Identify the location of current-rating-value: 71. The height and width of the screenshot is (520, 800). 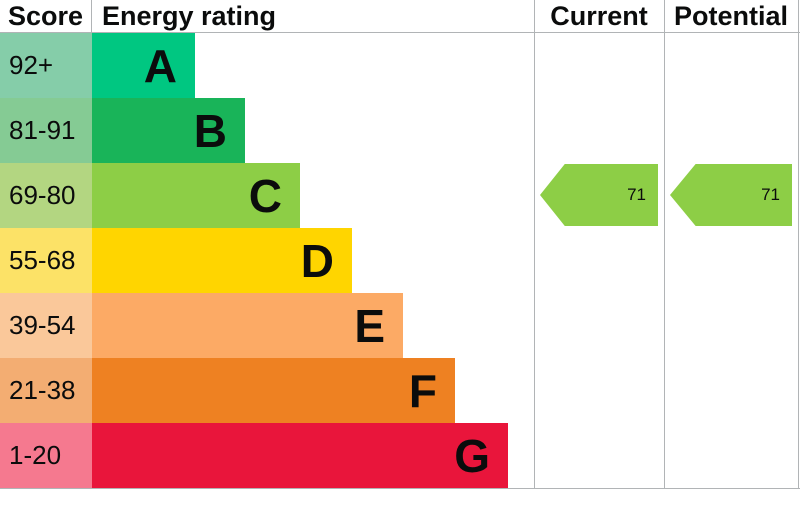
(636, 194).